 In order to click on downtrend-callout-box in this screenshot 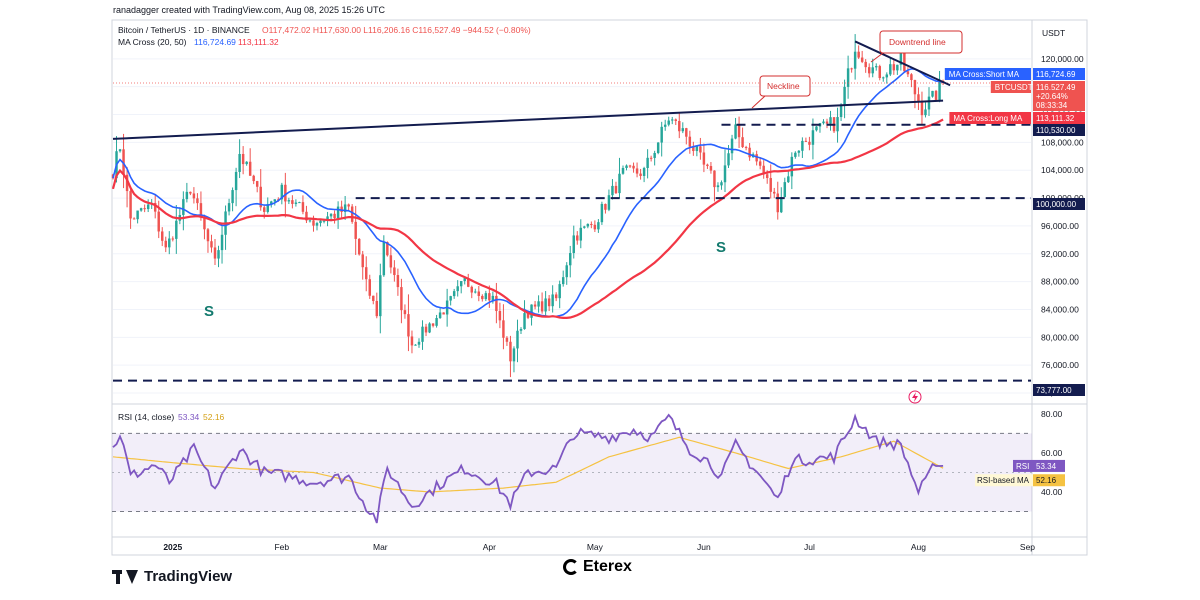, I will do `click(921, 42)`.